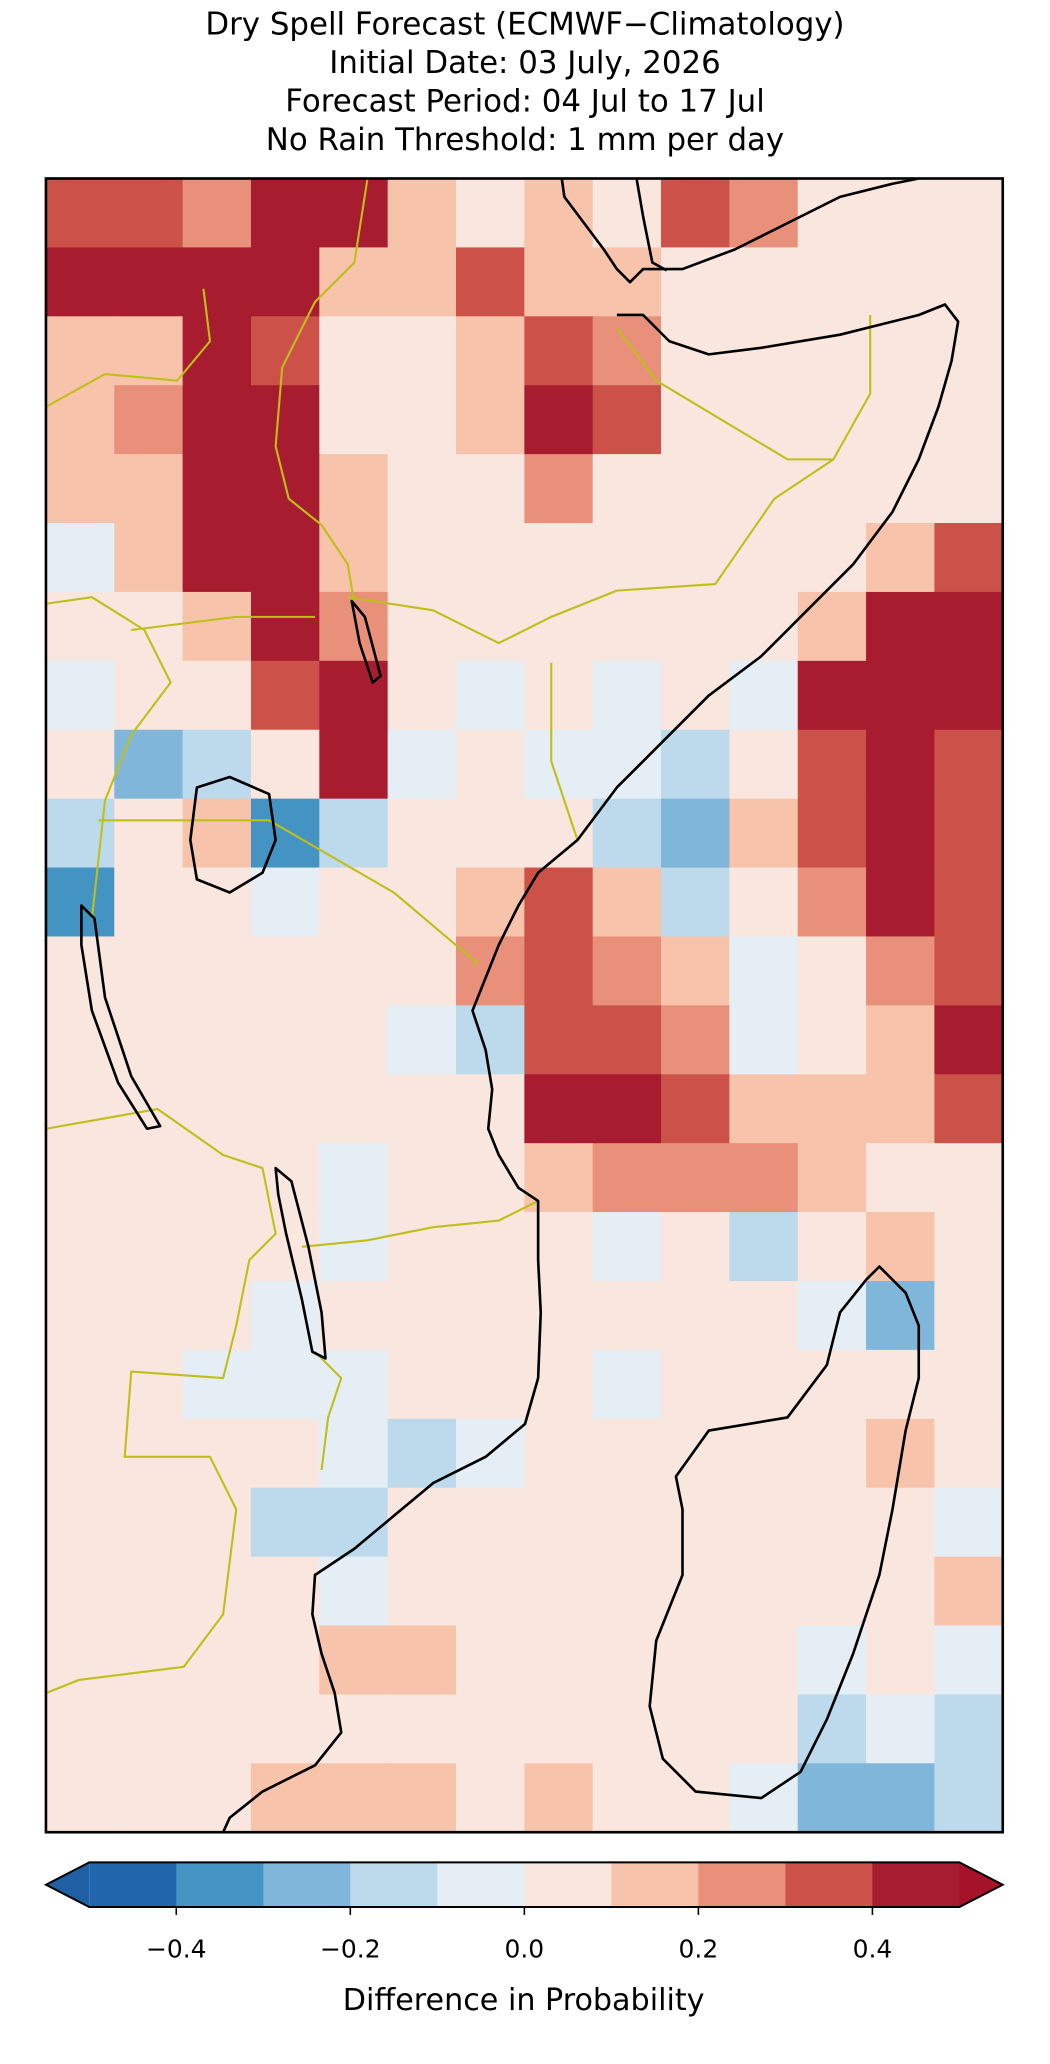  I want to click on colorbar-tick-label: 0.4, so click(873, 1948).